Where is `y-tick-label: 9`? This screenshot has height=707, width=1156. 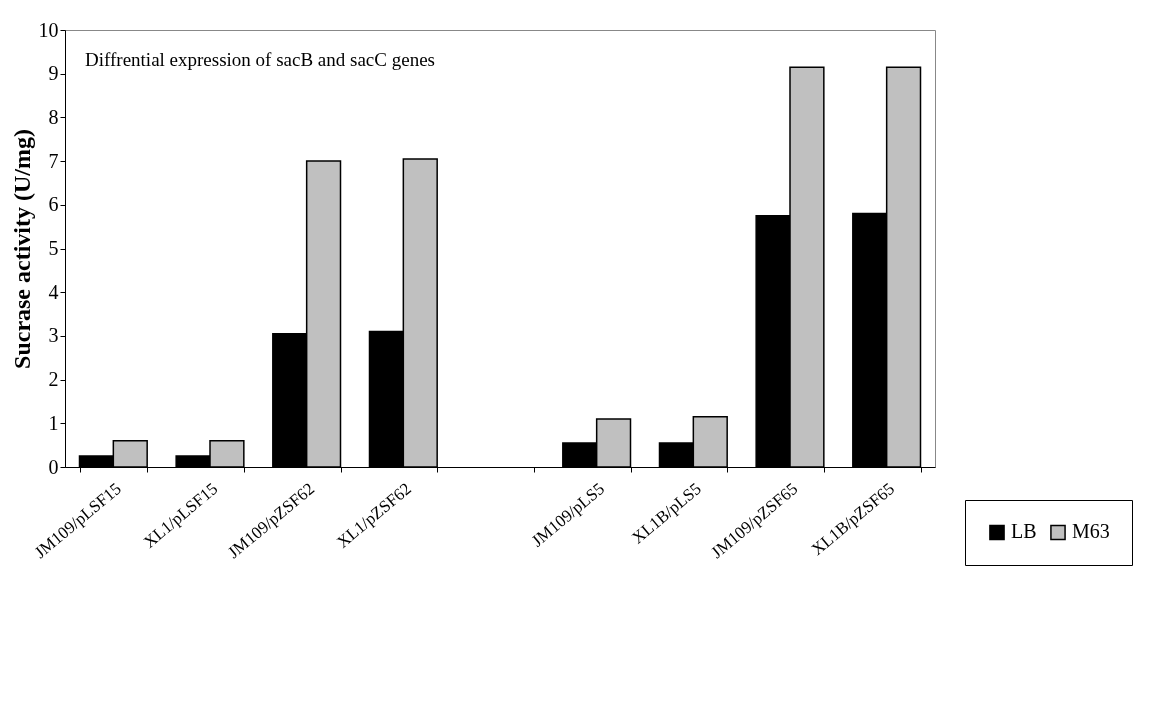
y-tick-label: 9 is located at coordinates (53, 73).